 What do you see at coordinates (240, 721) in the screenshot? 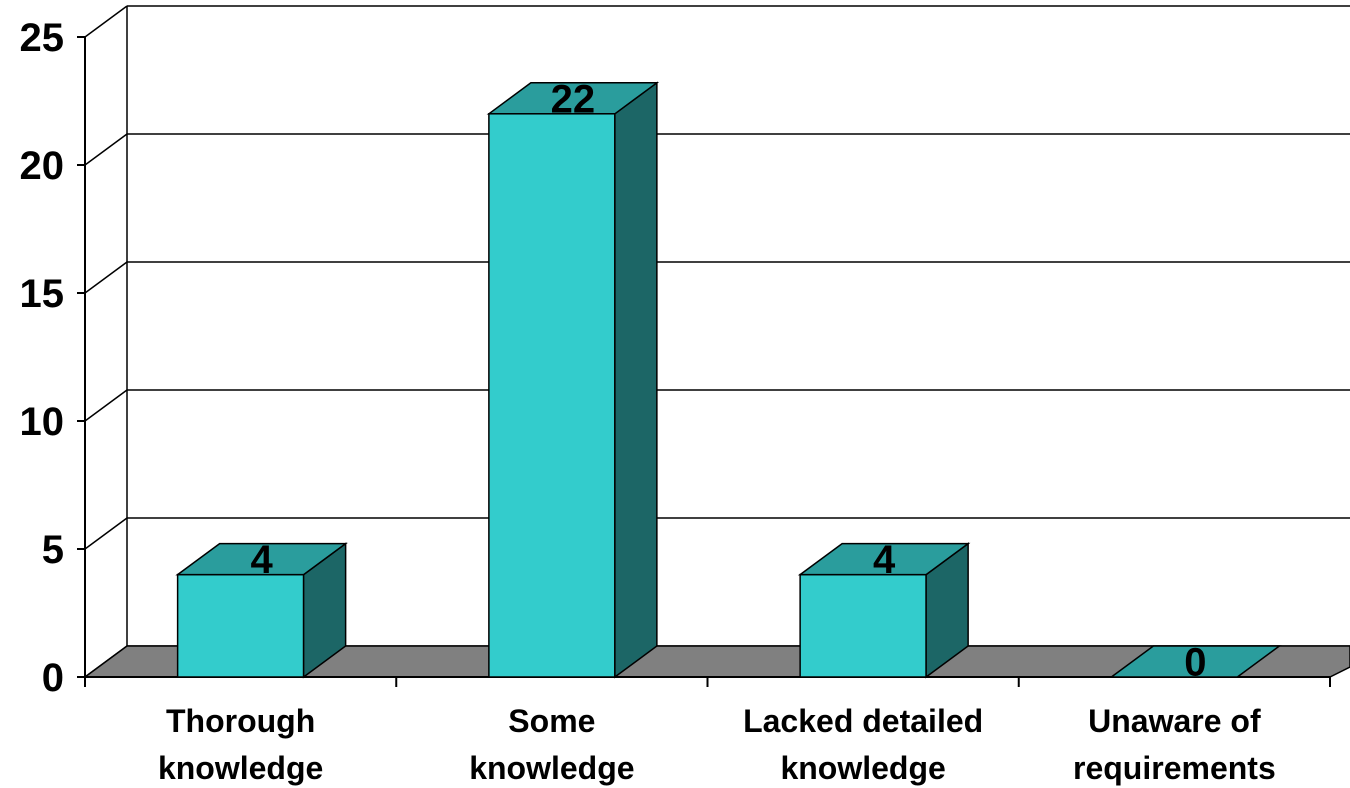
I see `category-label: Thorough` at bounding box center [240, 721].